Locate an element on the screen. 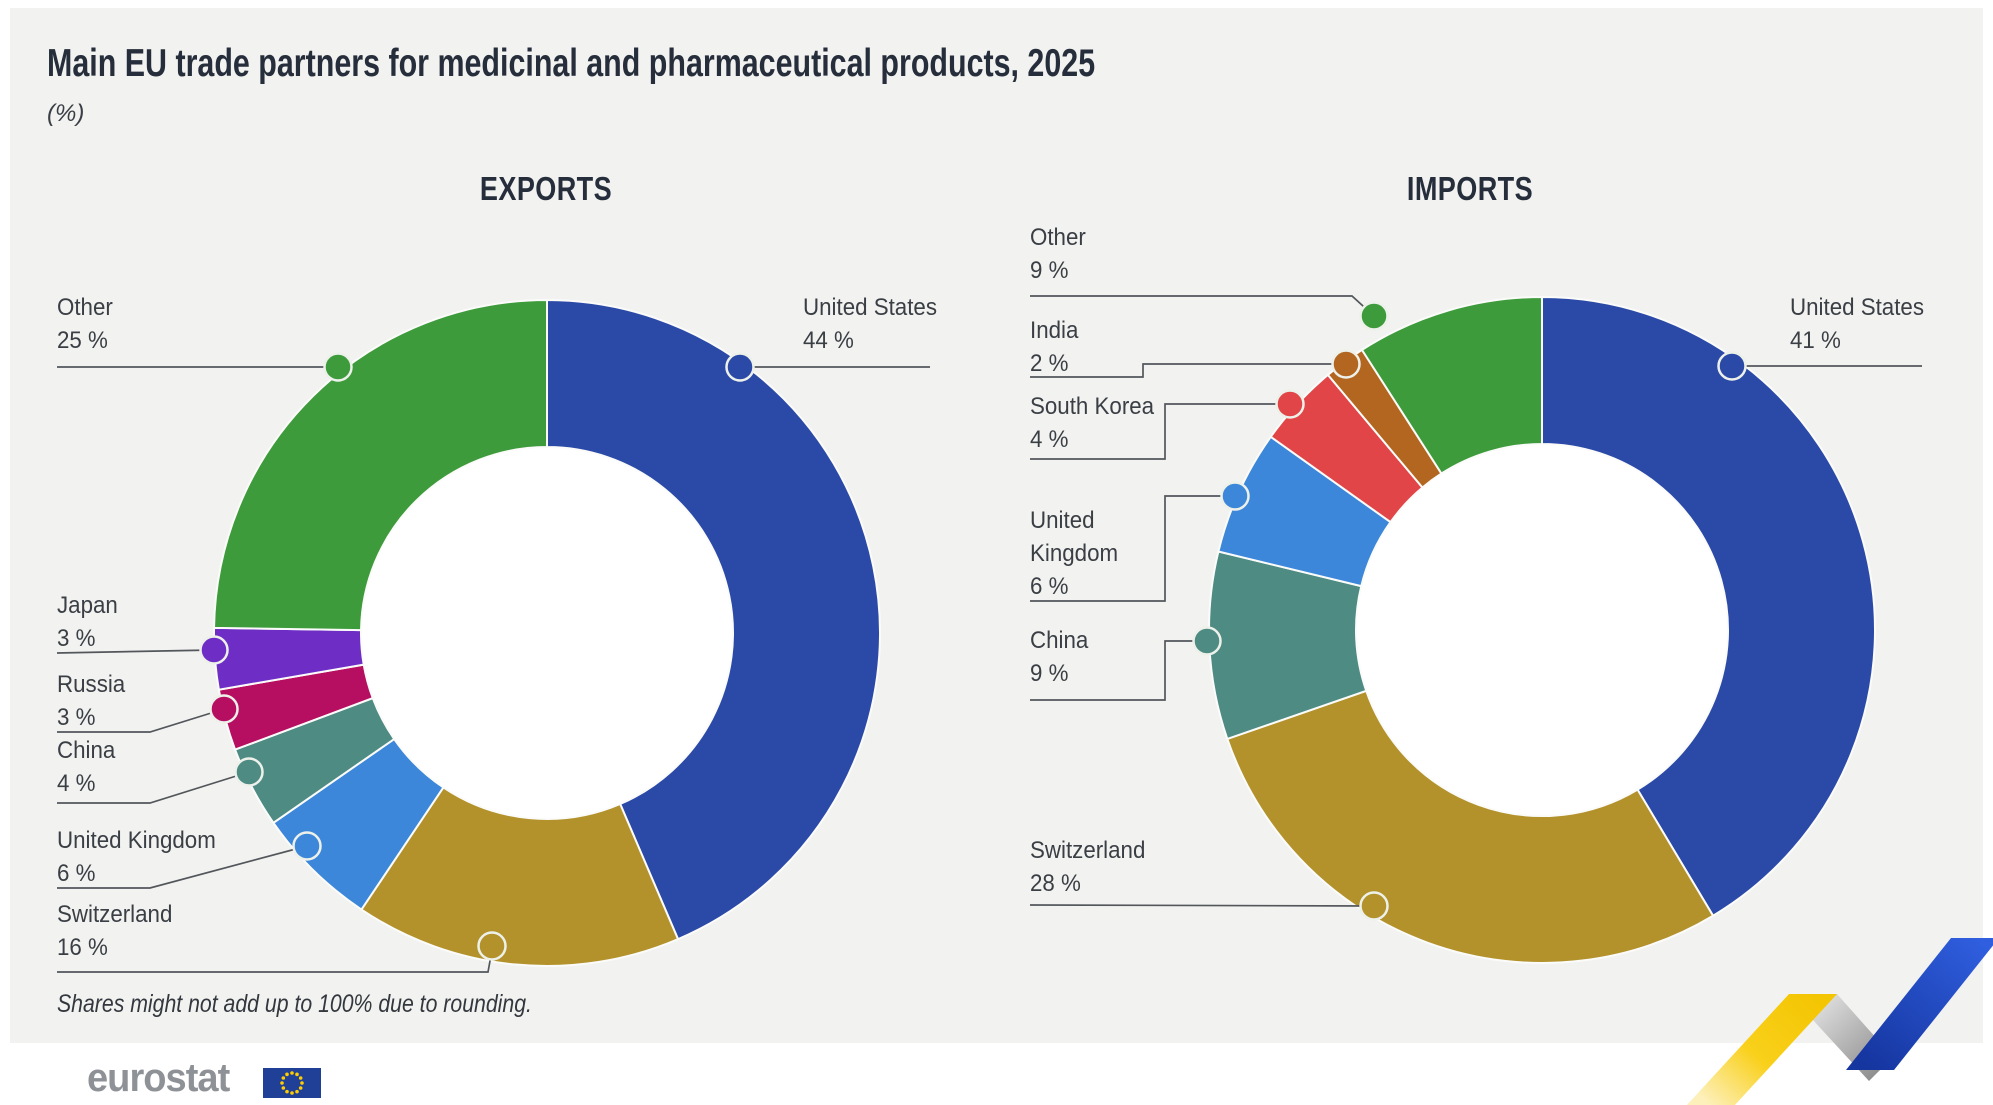  imports-heading: IMPORTS is located at coordinates (1470, 188).